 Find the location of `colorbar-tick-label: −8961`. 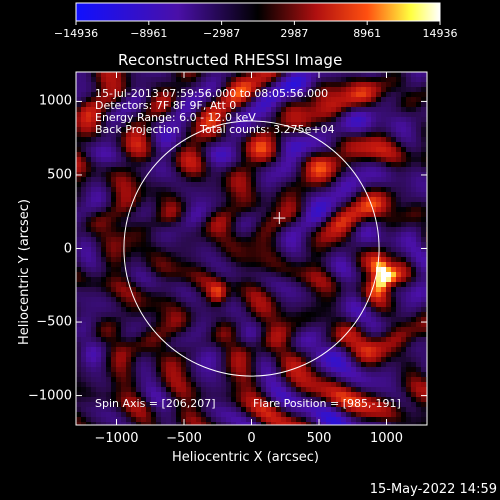

colorbar-tick-label: −8961 is located at coordinates (149, 33).